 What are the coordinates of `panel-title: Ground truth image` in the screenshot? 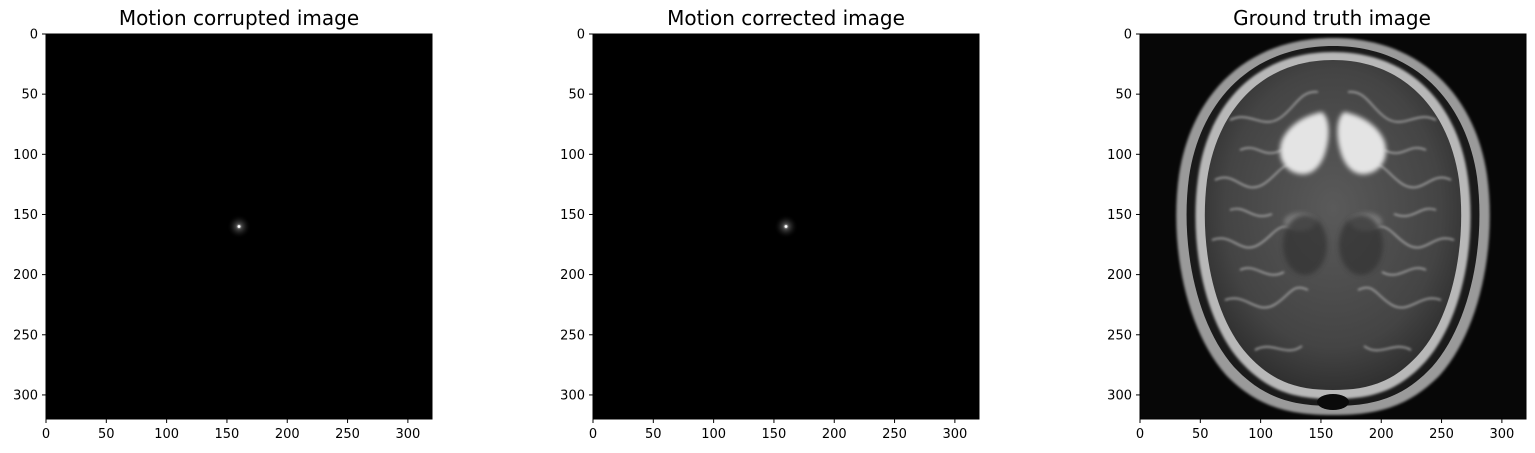 It's located at (1332, 18).